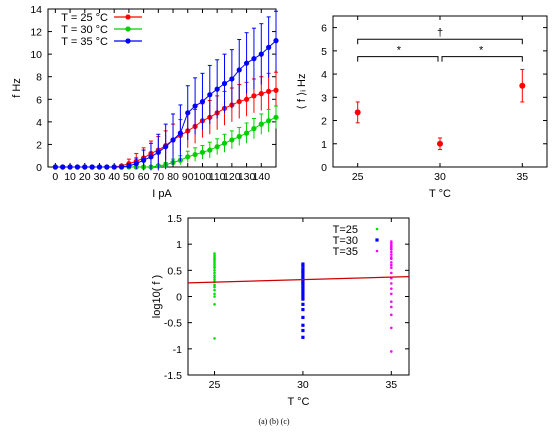 This screenshot has width=552, height=433. What do you see at coordinates (203, 177) in the screenshot?
I see `x-tick-label: 100` at bounding box center [203, 177].